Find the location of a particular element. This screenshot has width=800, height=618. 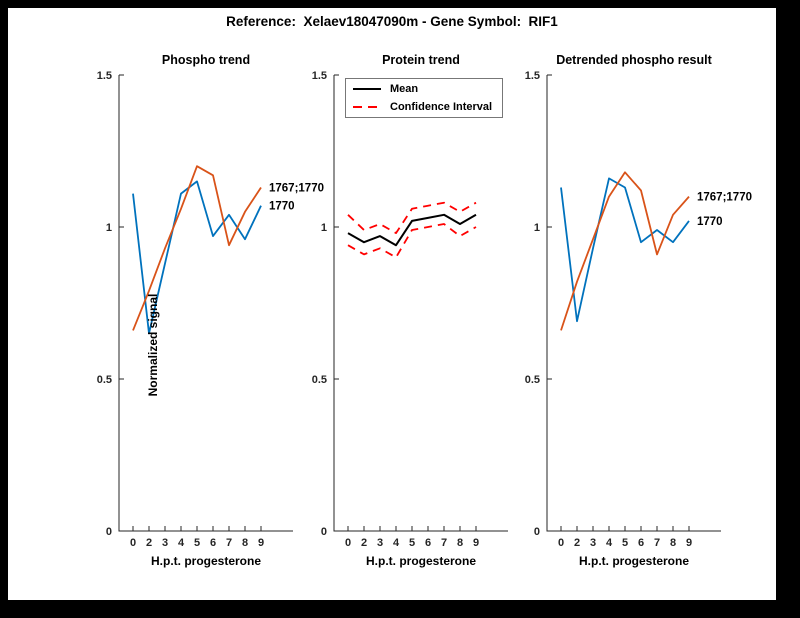

panel-title-phospho-trend: Phospho trend is located at coordinates (206, 60).